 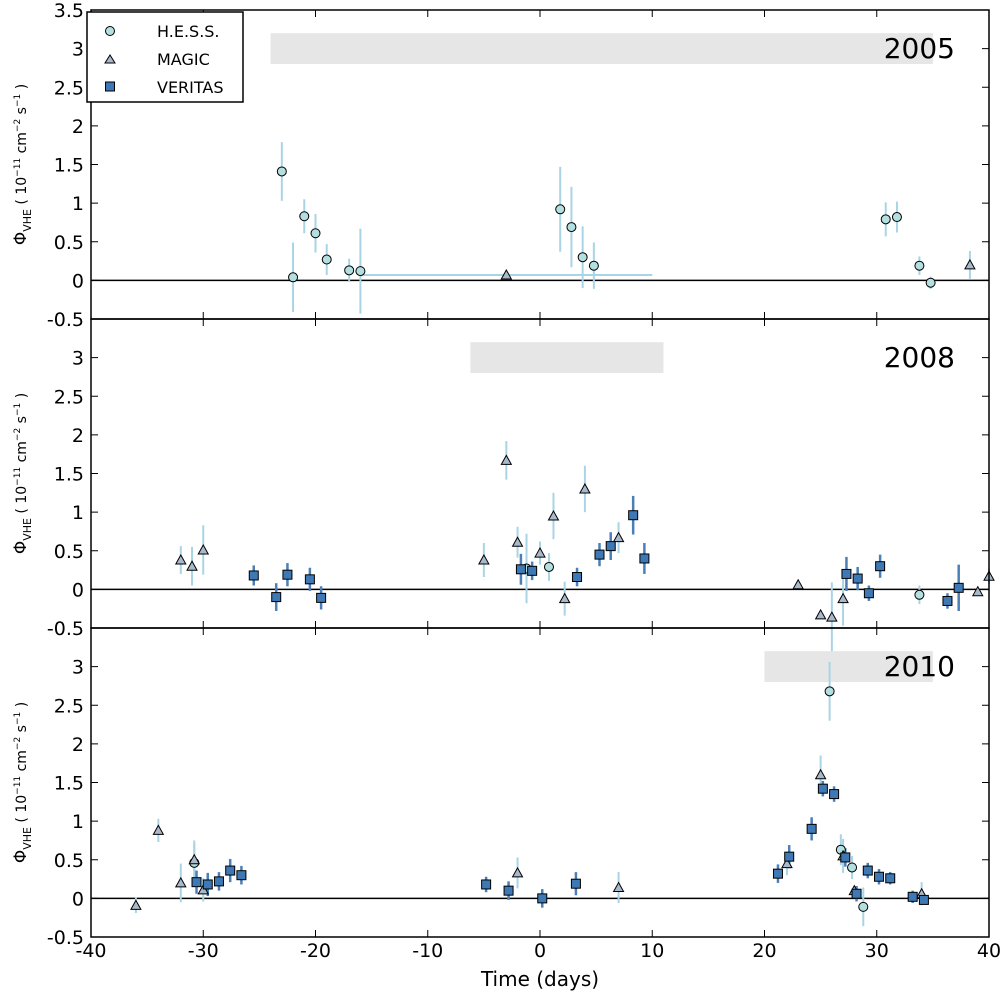 I want to click on y-tick-label: 3.5, so click(x=69, y=11).